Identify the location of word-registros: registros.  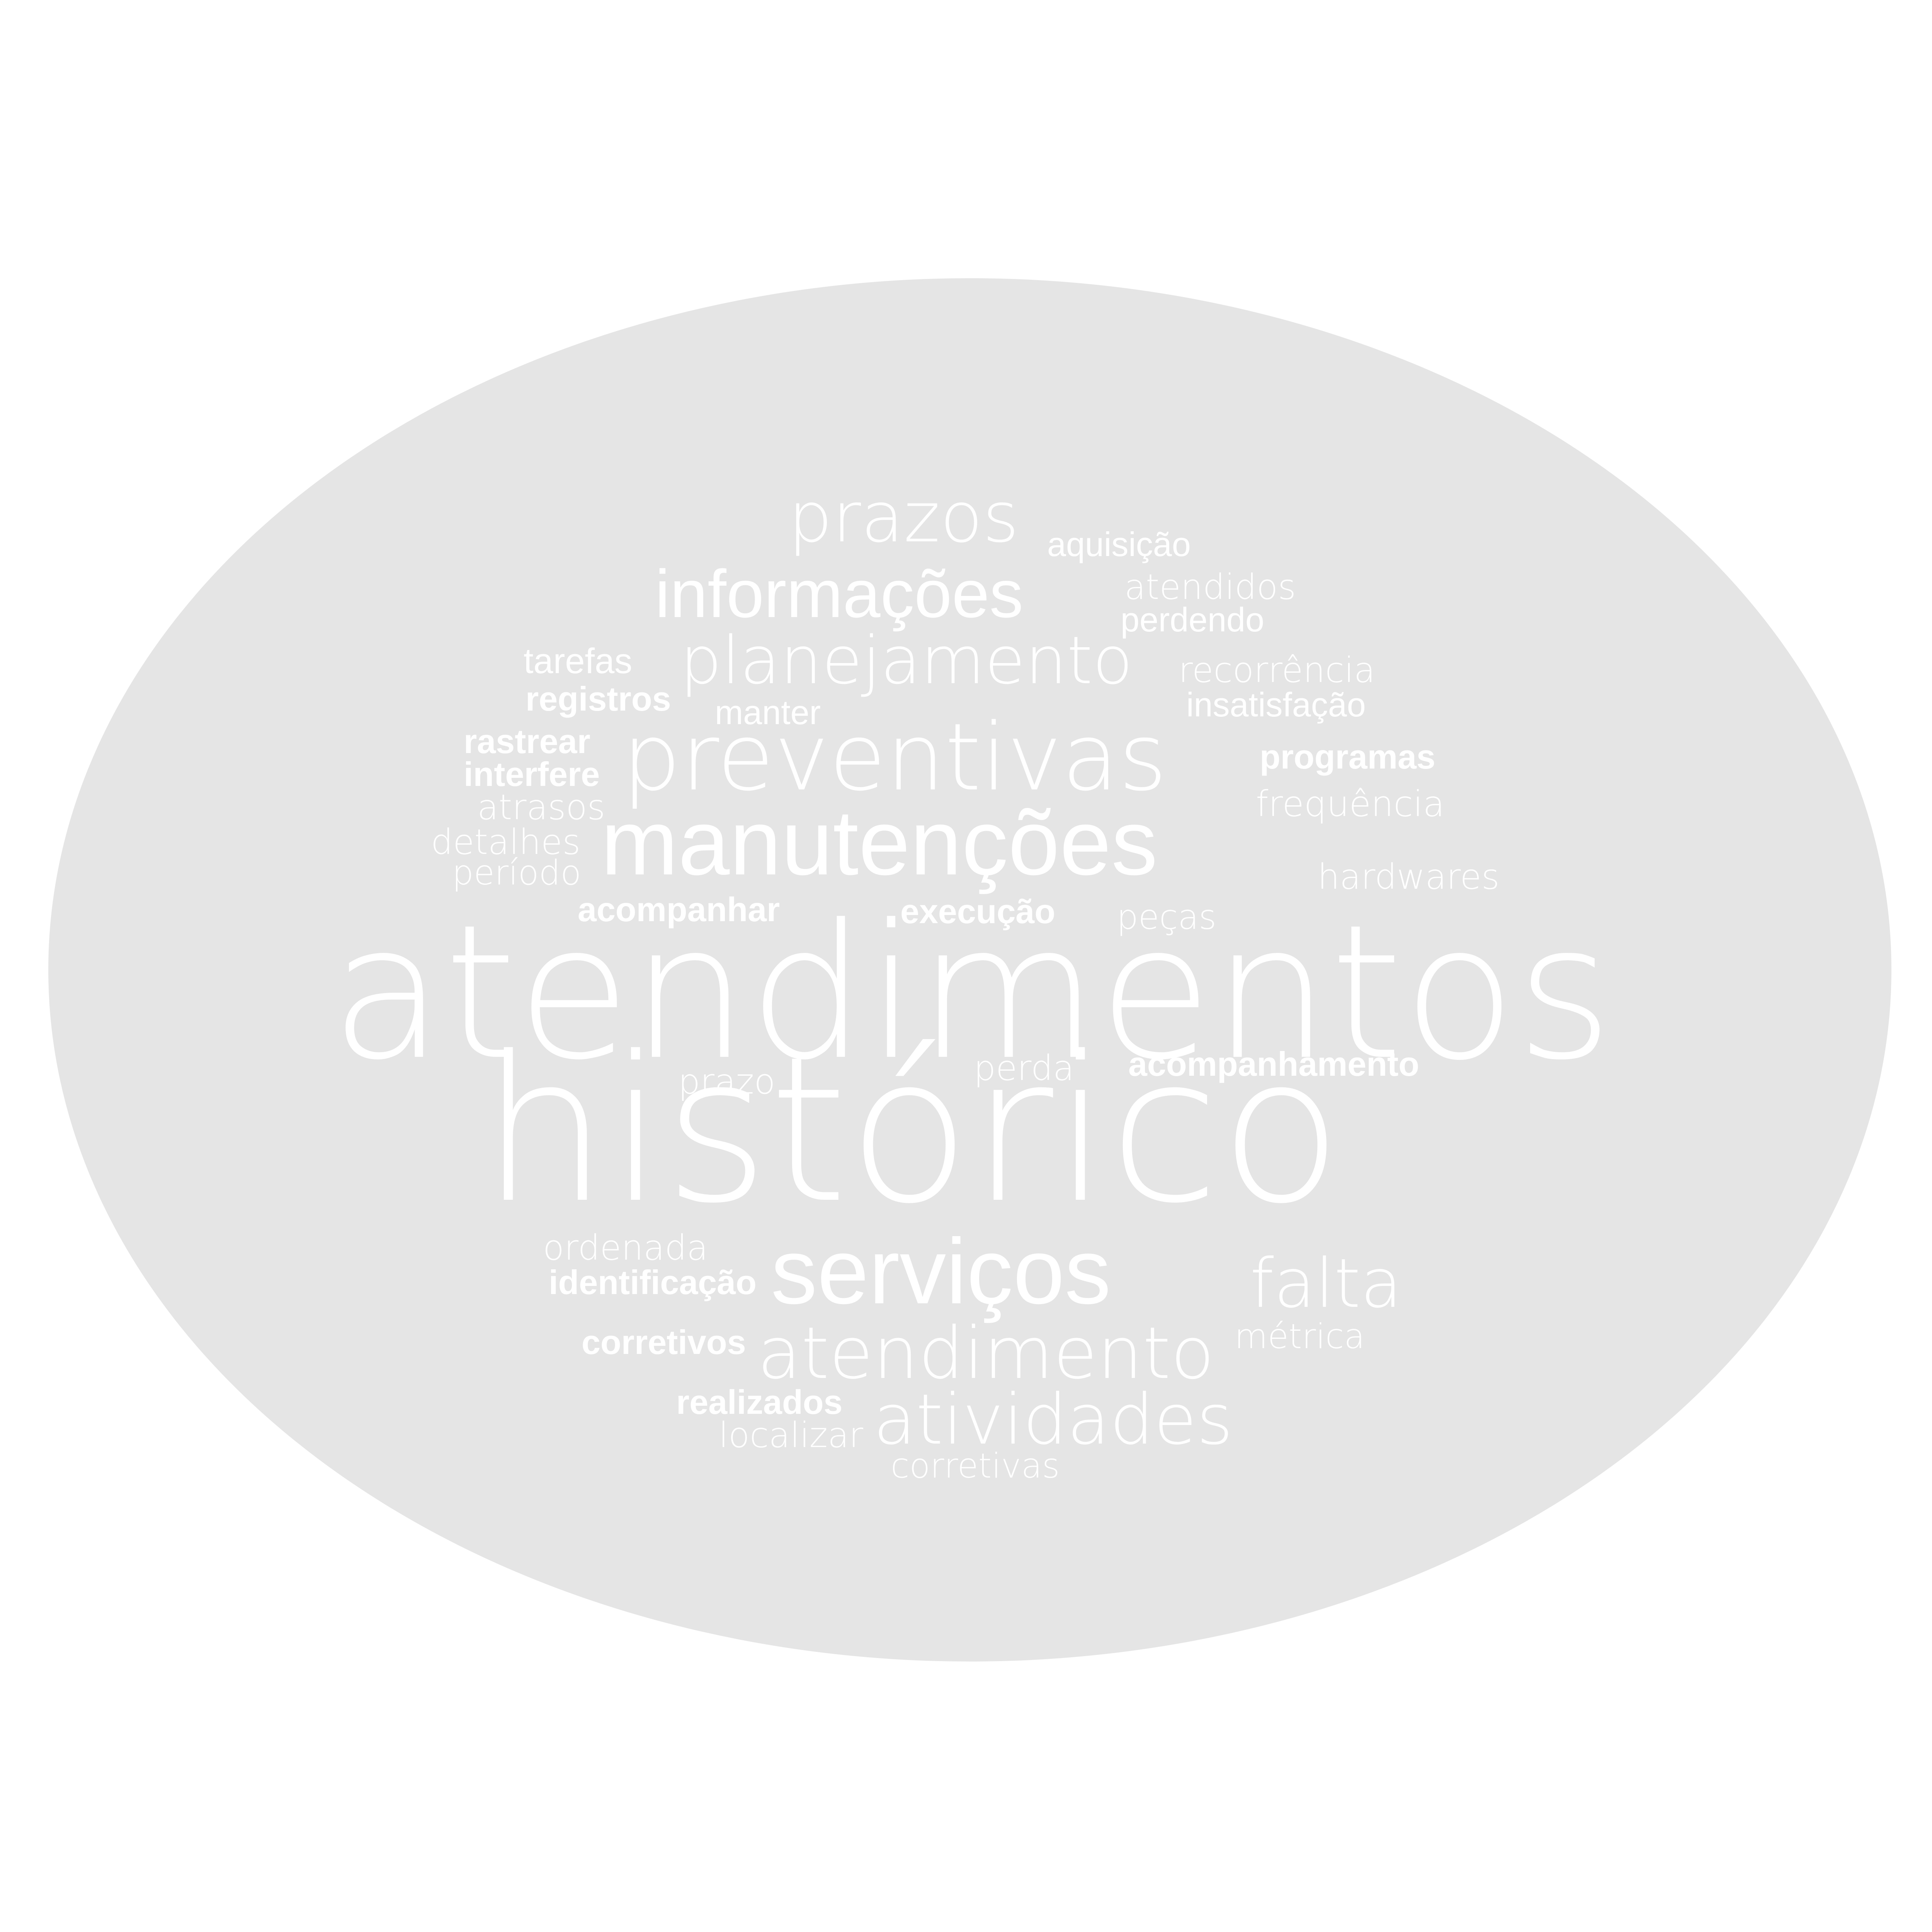
(599, 699).